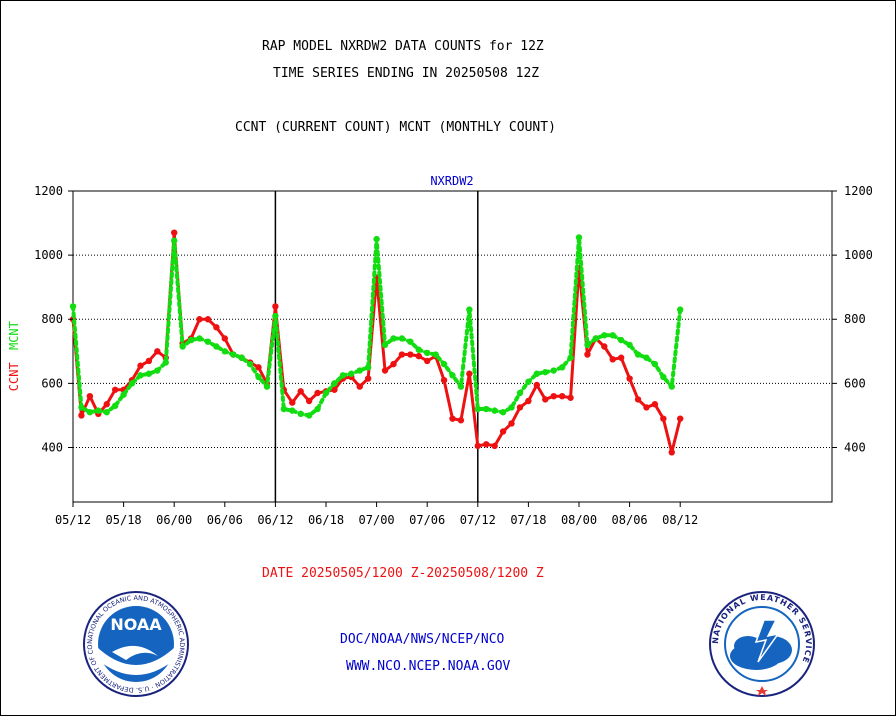  Describe the element at coordinates (422, 639) in the screenshot. I see `org-link: DOC/NOAA/NWS/NCEP/NCO` at that location.